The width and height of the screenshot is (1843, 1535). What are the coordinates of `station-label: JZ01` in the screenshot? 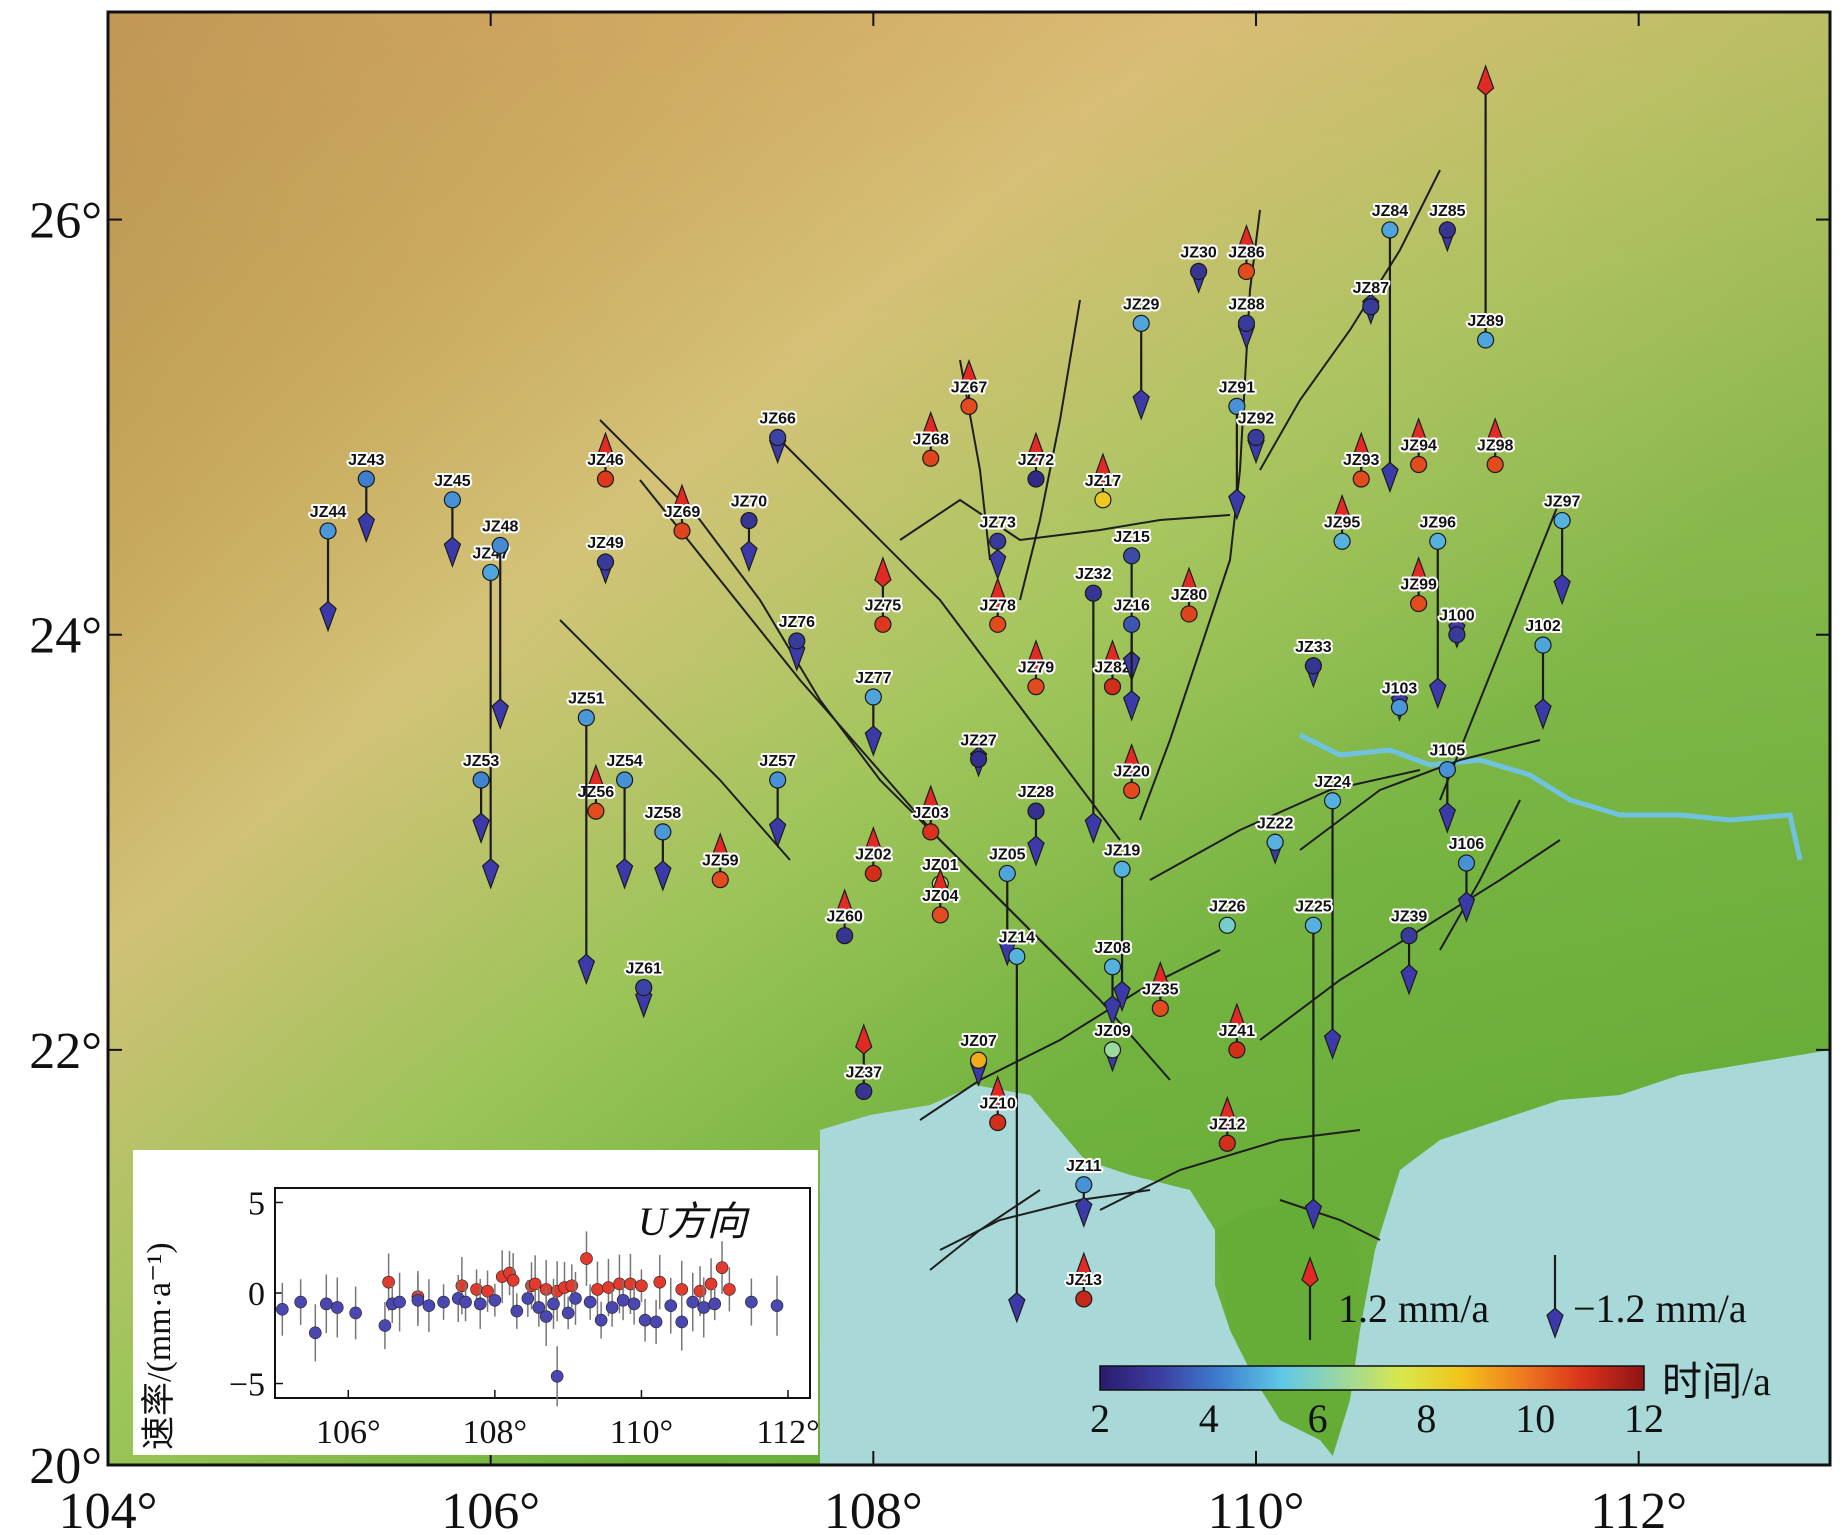 It's located at (940, 865).